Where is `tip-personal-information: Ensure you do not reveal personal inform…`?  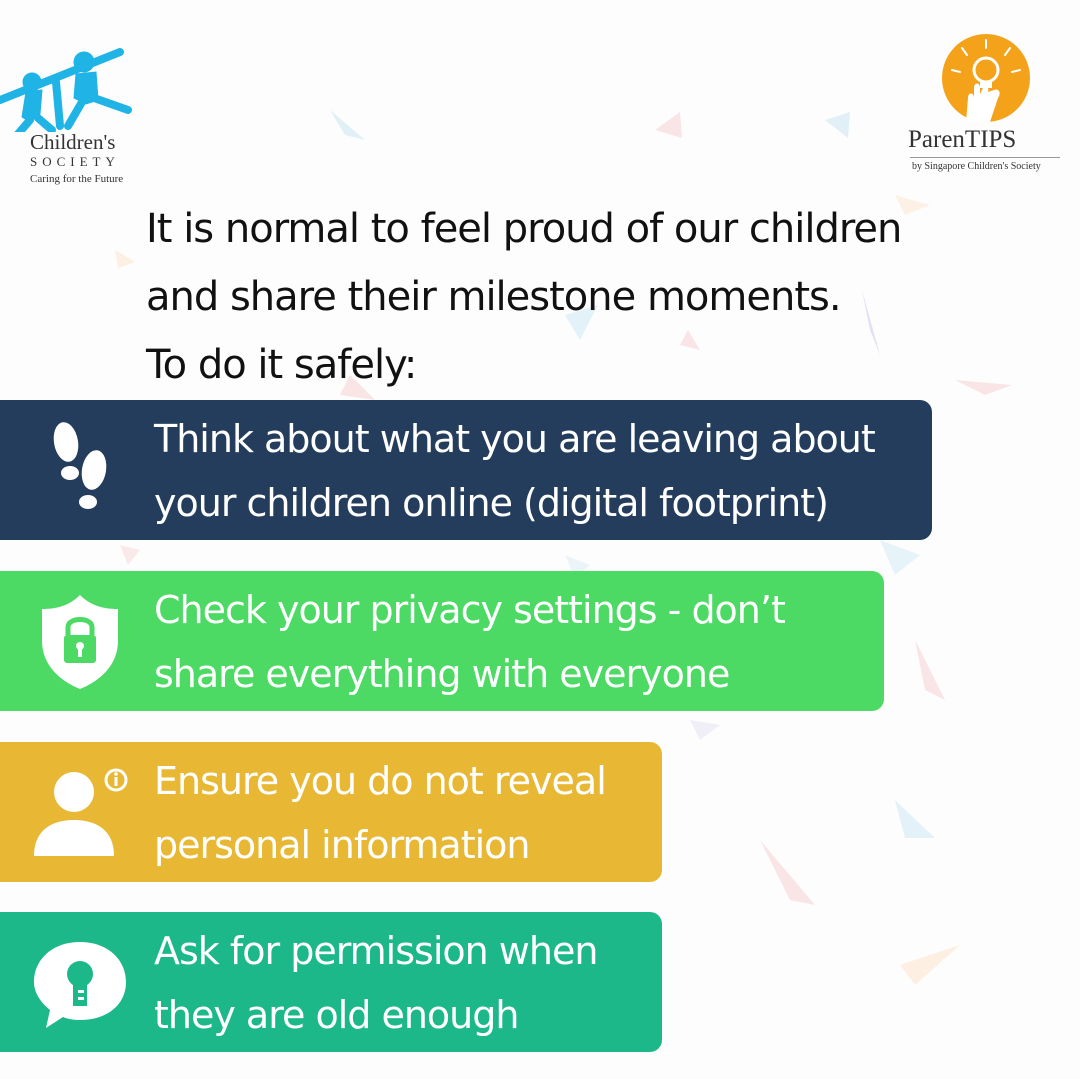 tip-personal-information: Ensure you do not reveal personal inform… is located at coordinates (331, 812).